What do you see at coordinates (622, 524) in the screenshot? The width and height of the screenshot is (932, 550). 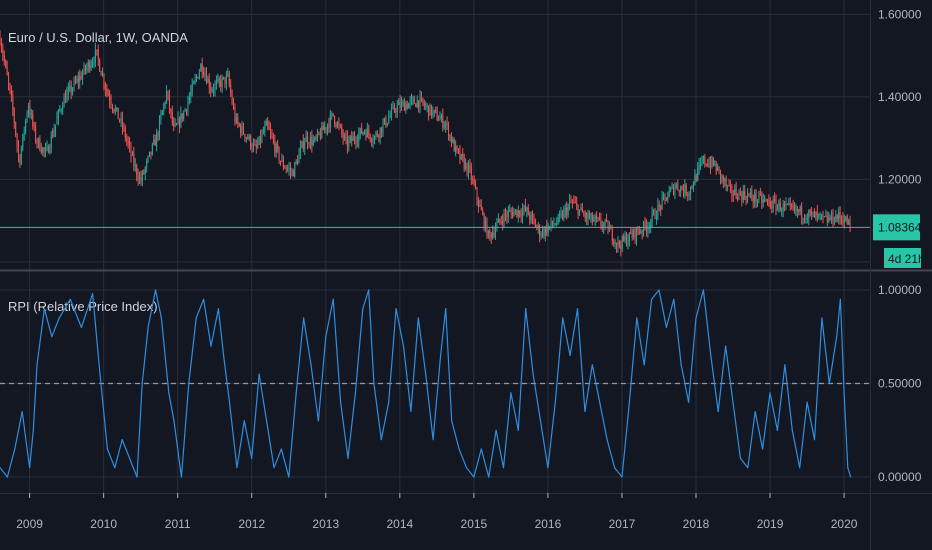 I see `x-tick-label: 2017` at bounding box center [622, 524].